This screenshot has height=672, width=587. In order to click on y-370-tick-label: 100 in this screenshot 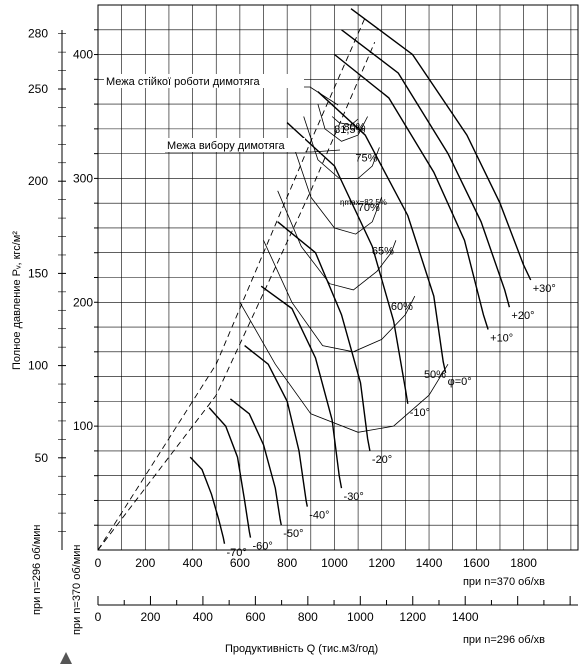, I will do `click(83, 426)`.